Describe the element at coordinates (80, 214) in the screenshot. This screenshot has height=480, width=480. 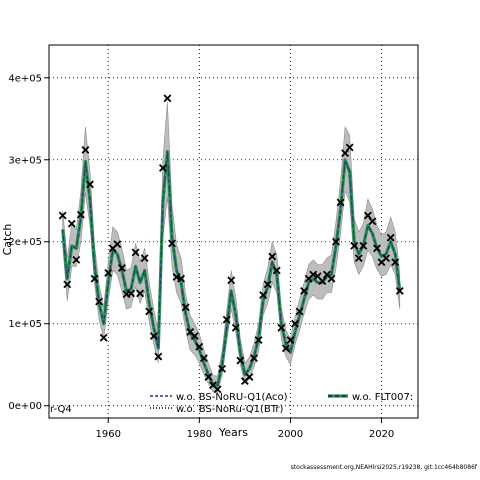
I see `observed-point-1954` at that location.